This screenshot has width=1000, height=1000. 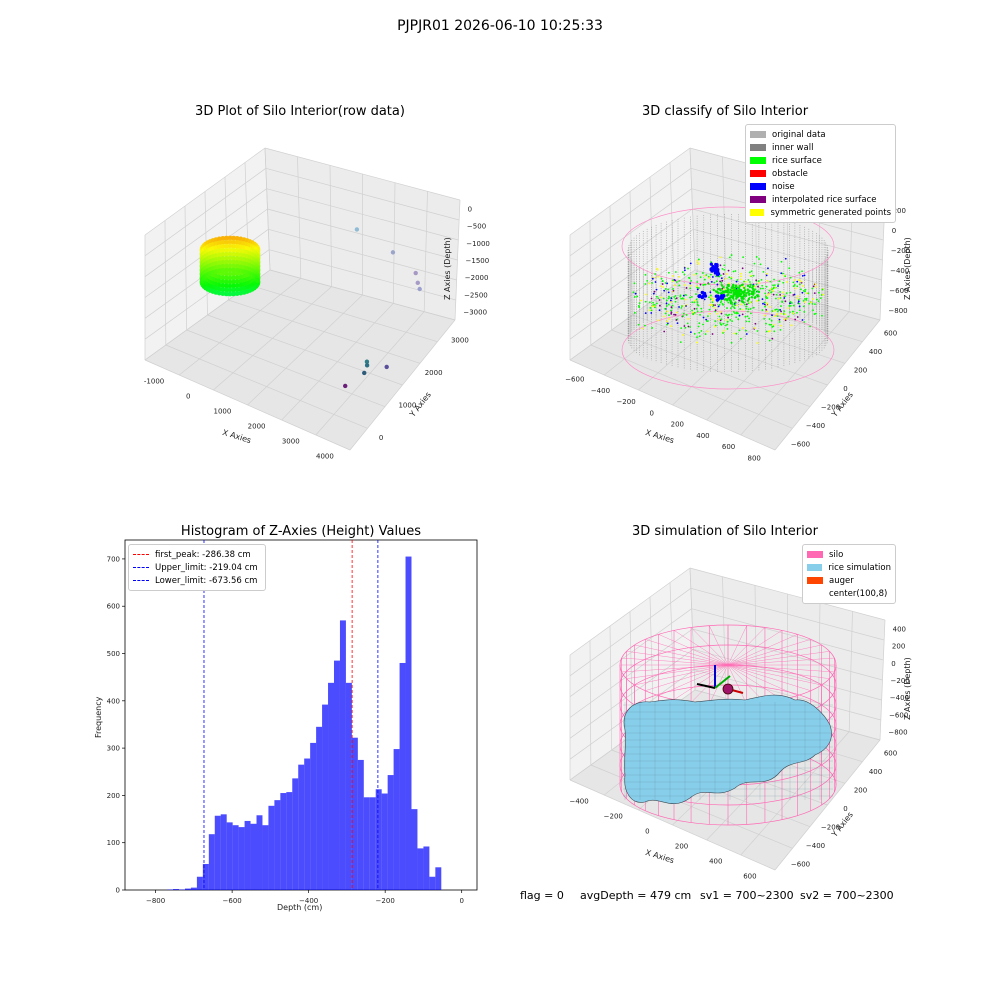 I want to click on legend-entry: Upper_limit: -219.04 cm, so click(x=197, y=567).